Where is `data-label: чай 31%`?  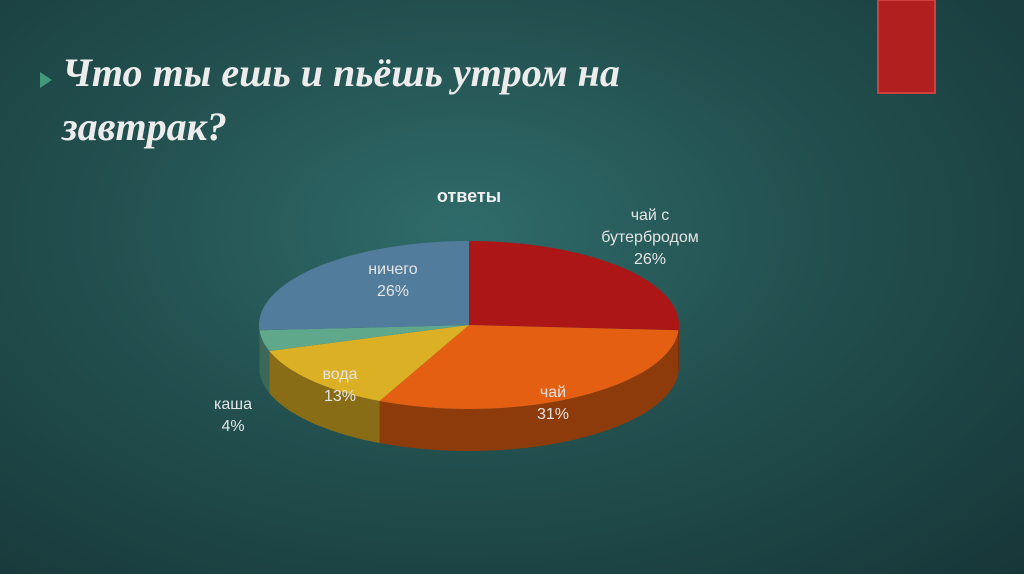 data-label: чай 31% is located at coordinates (553, 403).